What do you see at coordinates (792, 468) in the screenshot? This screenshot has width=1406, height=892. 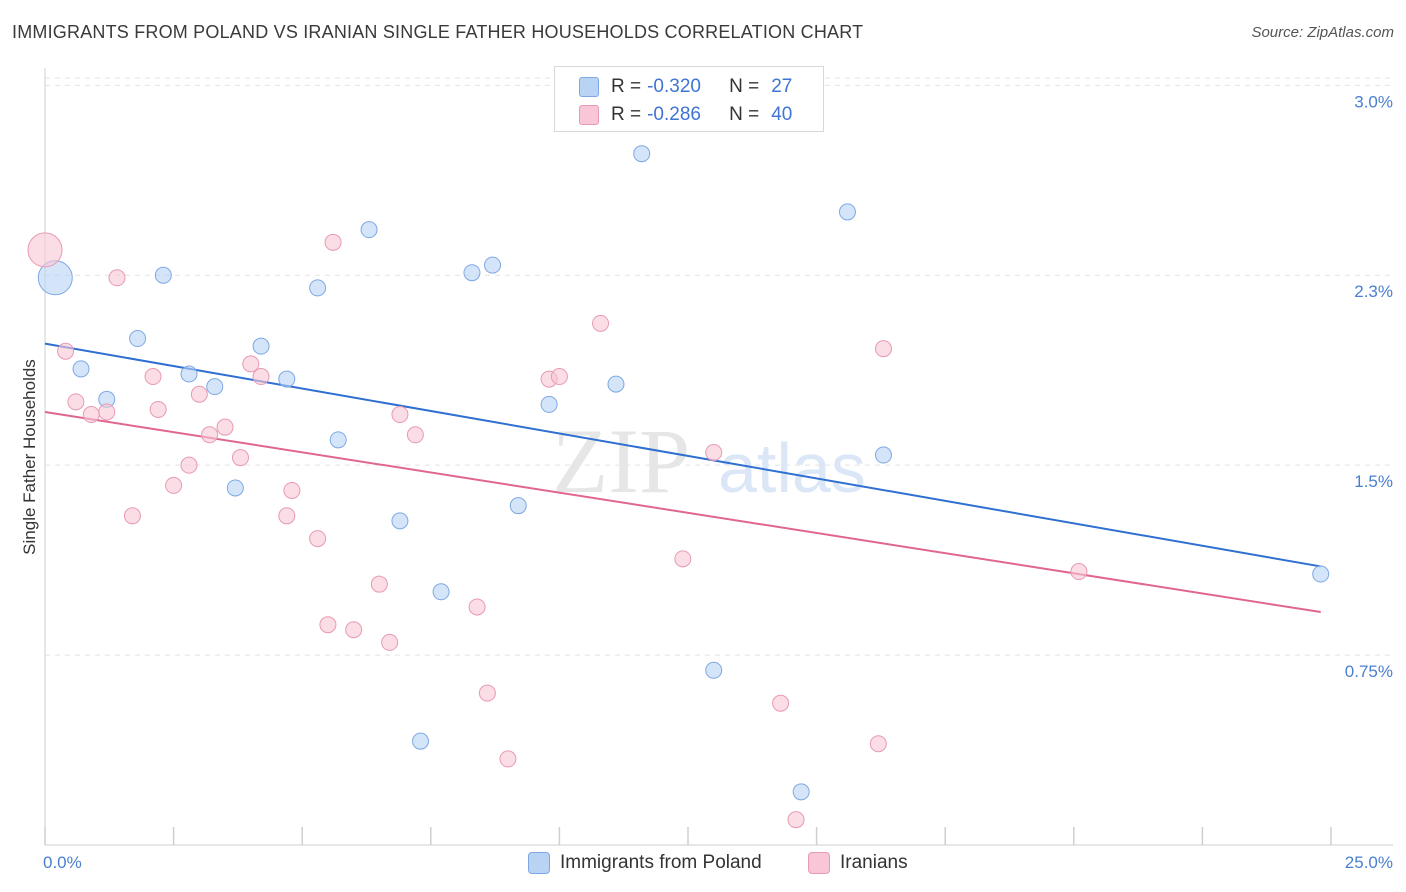 I see `watermark-atlas: atlas` at bounding box center [792, 468].